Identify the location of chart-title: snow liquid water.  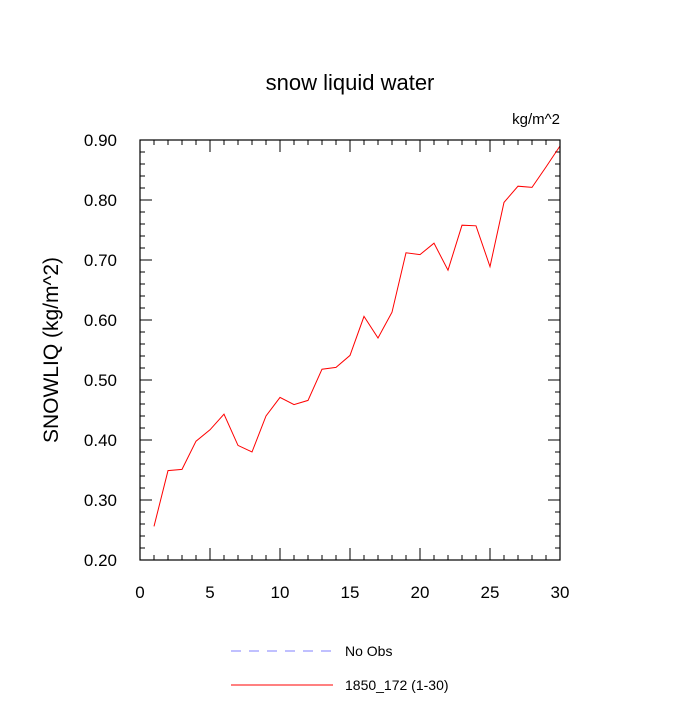
(350, 82).